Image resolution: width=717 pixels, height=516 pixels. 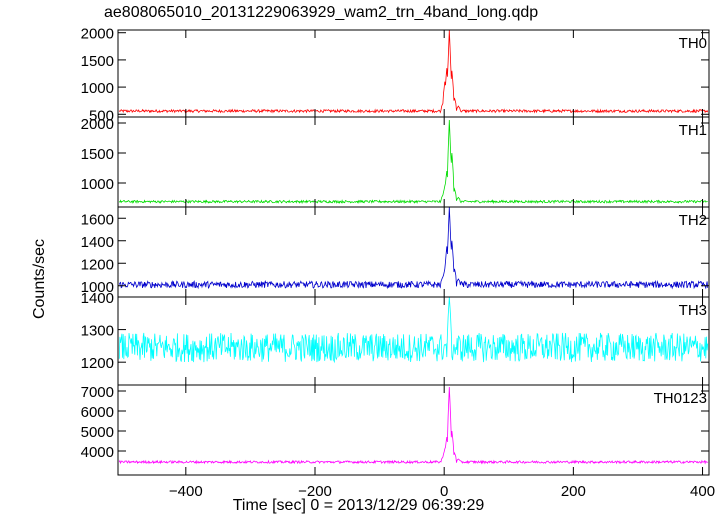 I want to click on y-tick-label: 1300, so click(x=97, y=331).